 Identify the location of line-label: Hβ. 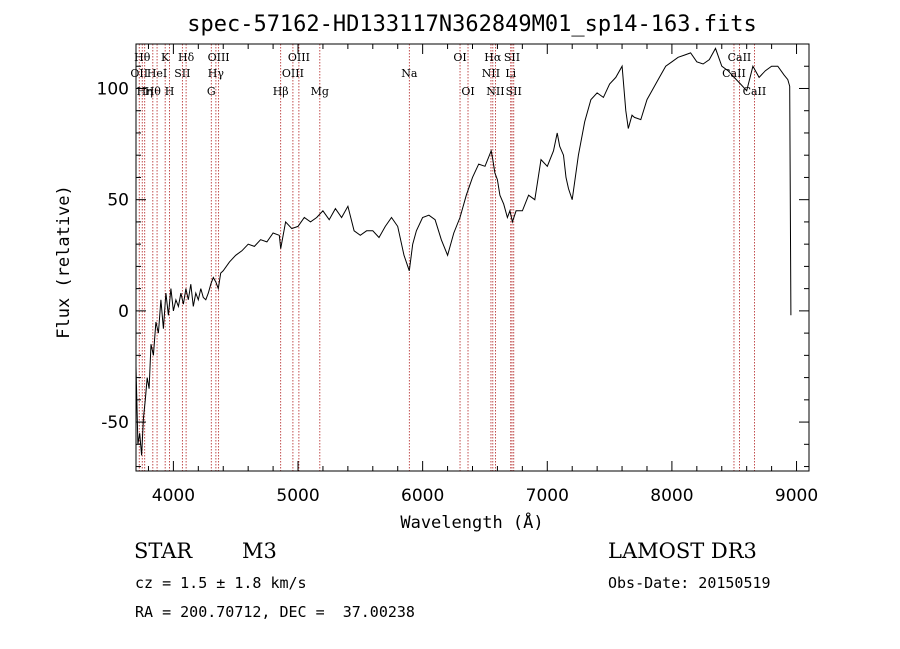
(281, 91).